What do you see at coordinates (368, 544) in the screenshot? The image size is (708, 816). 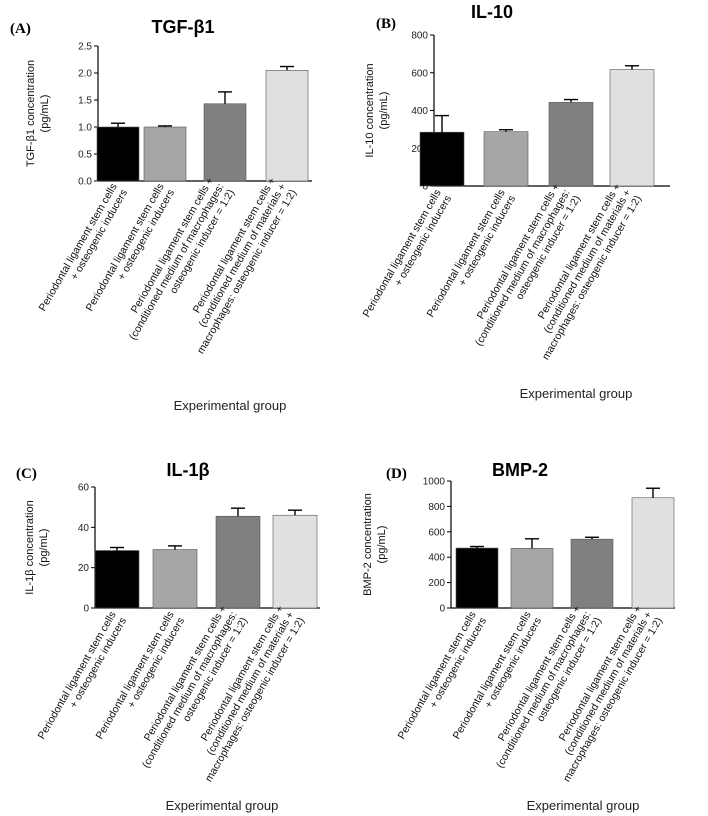 I see `y-axis-title: BMP-2 concentration` at bounding box center [368, 544].